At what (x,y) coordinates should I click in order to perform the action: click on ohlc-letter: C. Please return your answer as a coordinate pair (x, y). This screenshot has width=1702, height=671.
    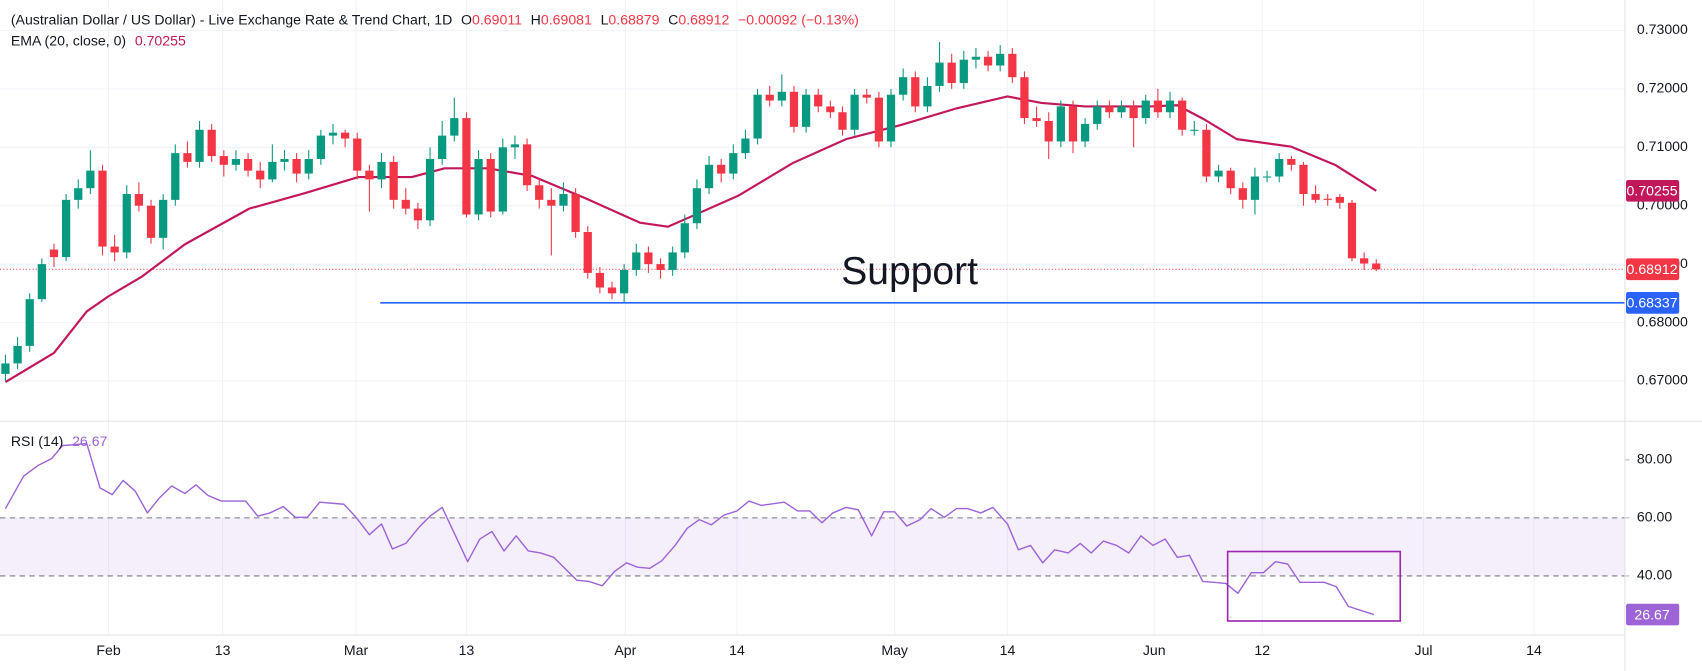
    Looking at the image, I should click on (673, 19).